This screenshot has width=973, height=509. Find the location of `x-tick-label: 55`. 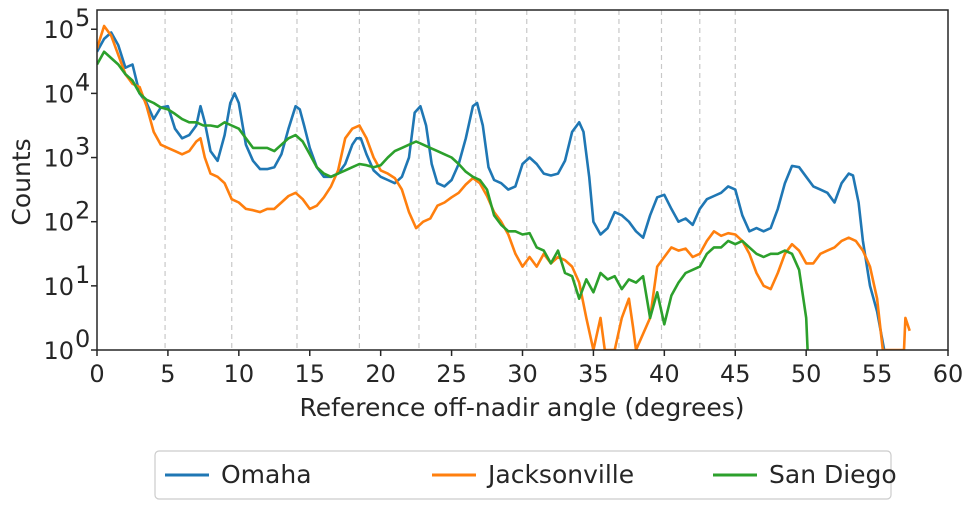

x-tick-label: 55 is located at coordinates (877, 374).